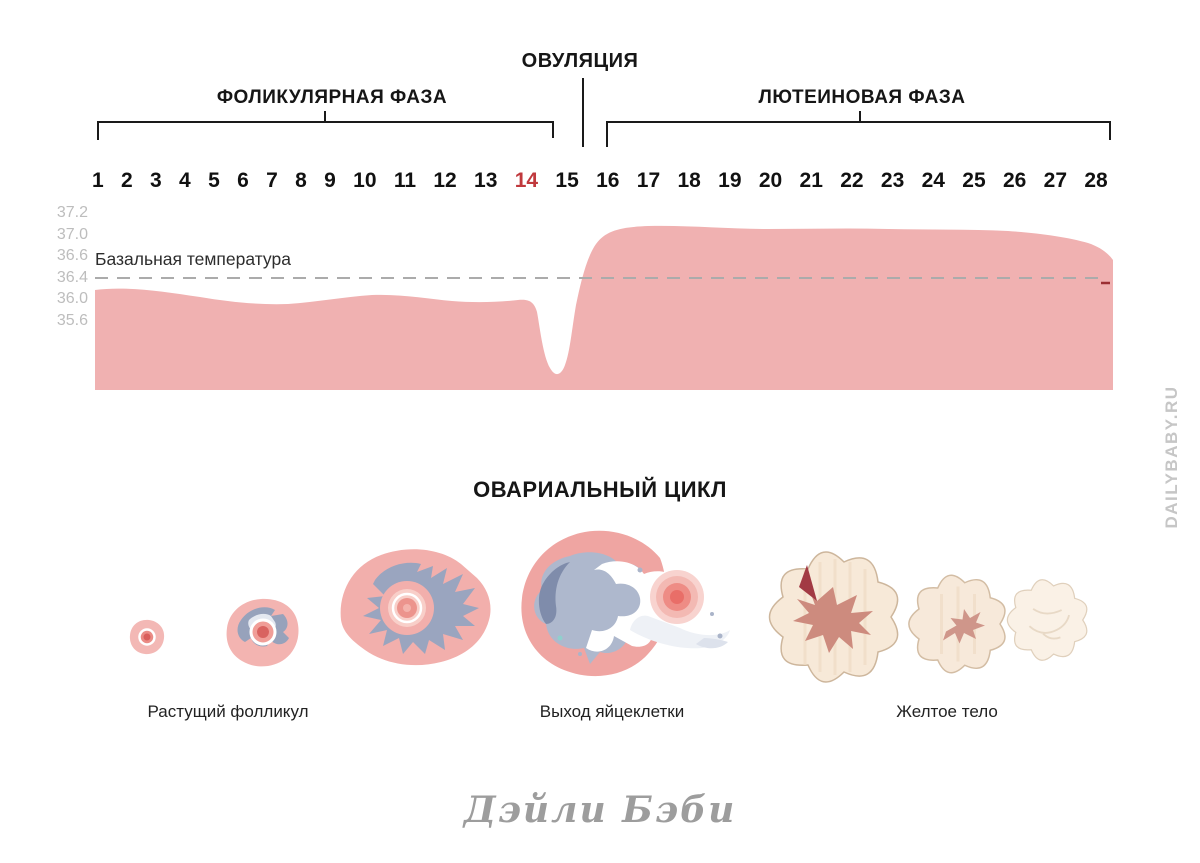 Image resolution: width=1200 pixels, height=863 pixels. Describe the element at coordinates (604, 112) in the screenshot. I see `phase-brackets` at that location.